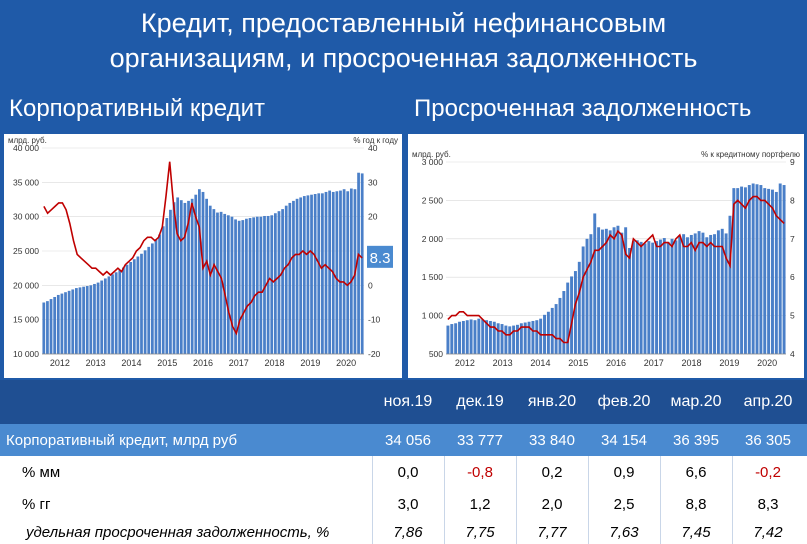 This screenshot has width=807, height=544. I want to click on title-line-1: Кредит, предоставленный нефинансовым, so click(403, 23).